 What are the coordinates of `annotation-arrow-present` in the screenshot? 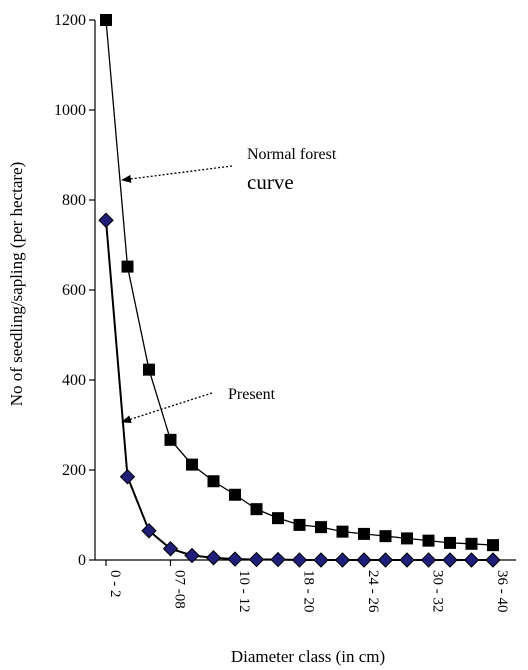 It's located at (167, 408).